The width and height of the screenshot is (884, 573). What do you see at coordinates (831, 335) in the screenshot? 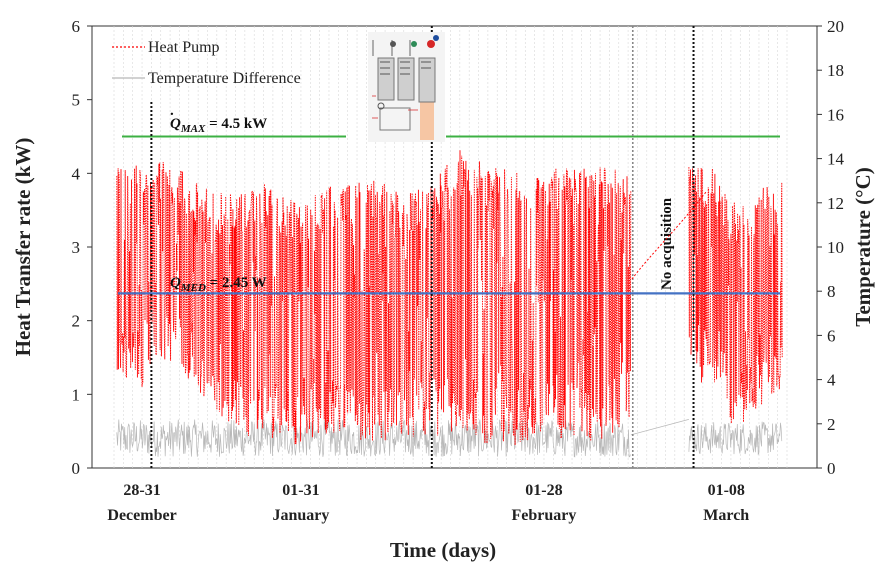
I see `right-tick-label: 6` at bounding box center [831, 335].